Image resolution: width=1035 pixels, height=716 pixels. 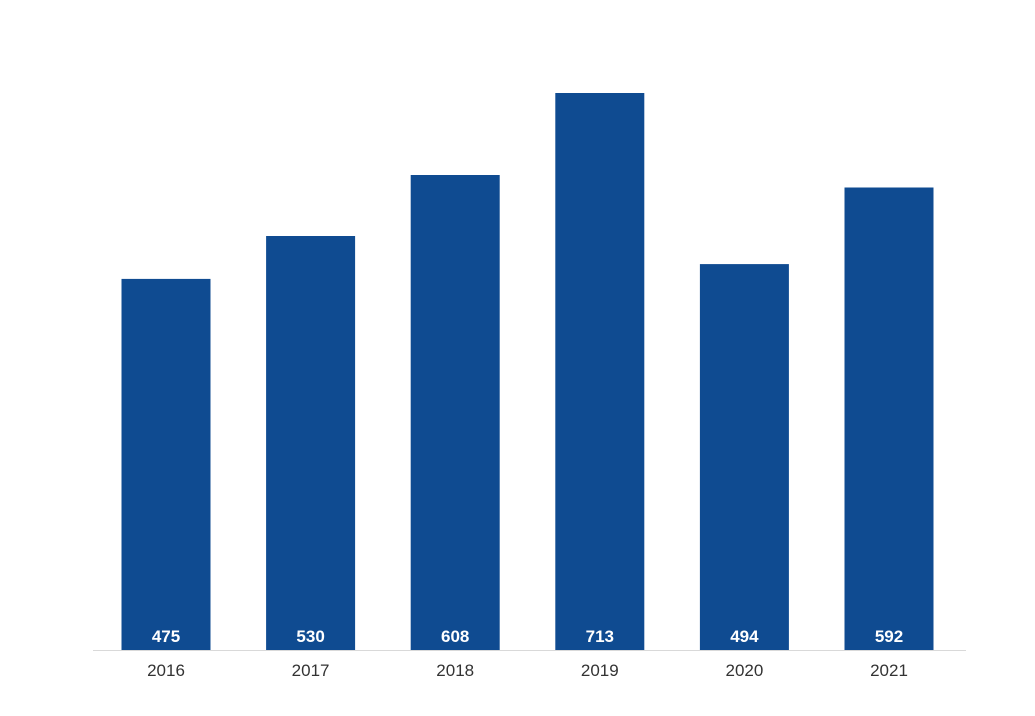 I want to click on x-tick-label-2016: 2016, so click(x=166, y=670).